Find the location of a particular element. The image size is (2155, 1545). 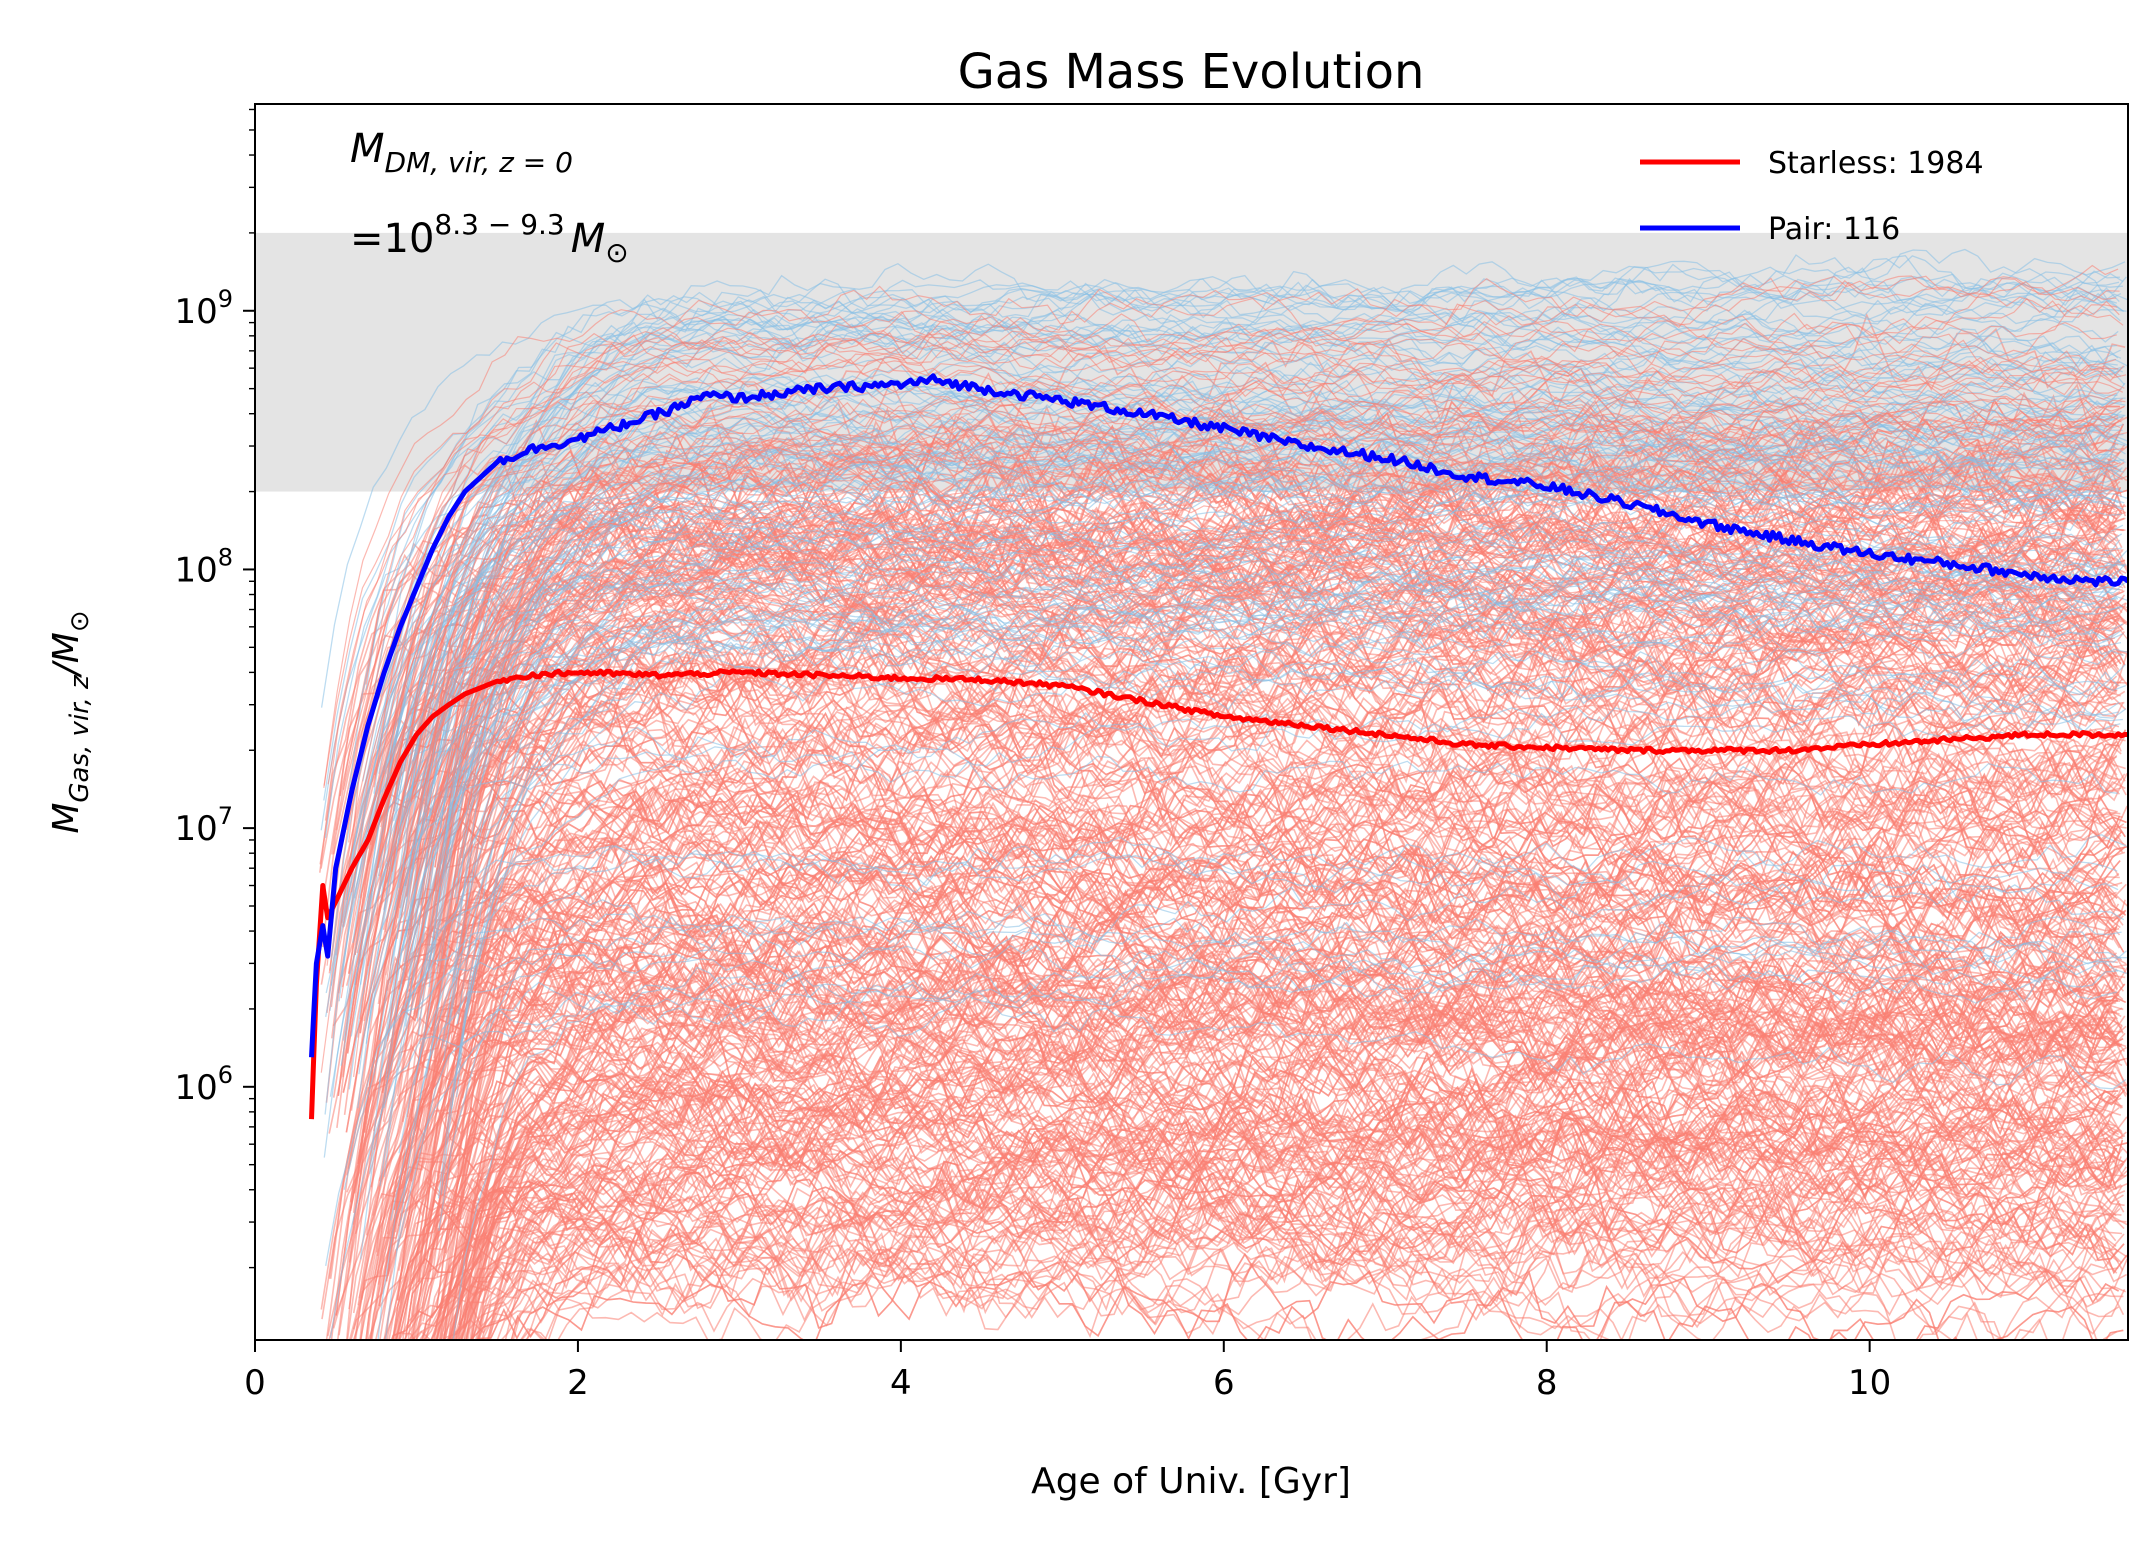

legend-label-starless: Starless: 1984 is located at coordinates (1876, 163).